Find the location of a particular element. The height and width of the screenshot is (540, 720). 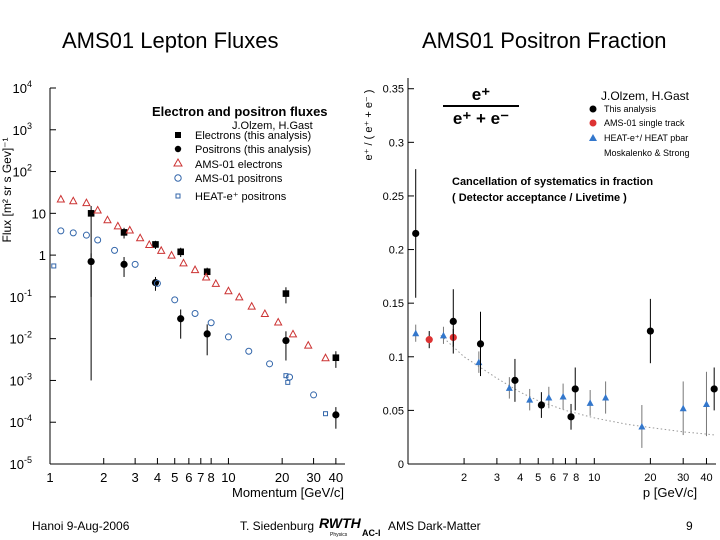

left-x-tick-label: 10 is located at coordinates (228, 477).